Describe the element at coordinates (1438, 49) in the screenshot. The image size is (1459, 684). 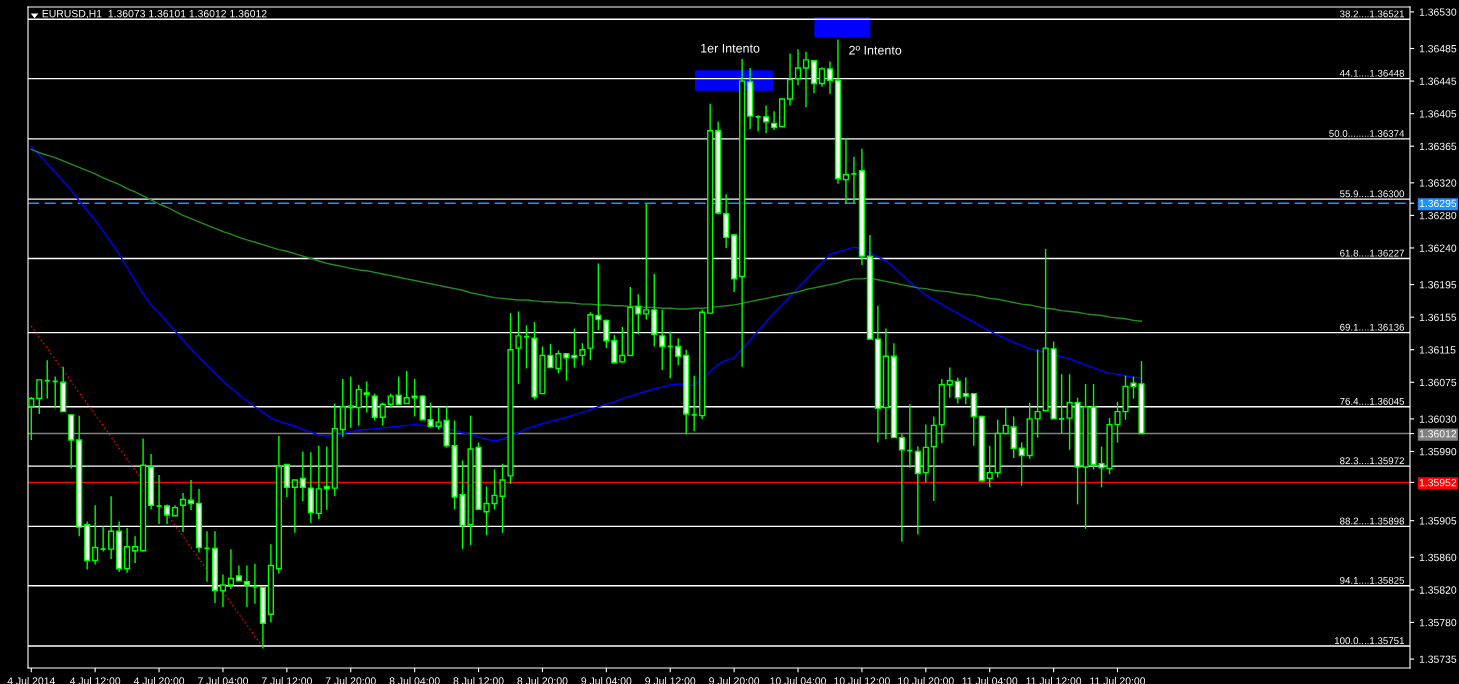
I see `y-tick-label: 1.36485` at that location.